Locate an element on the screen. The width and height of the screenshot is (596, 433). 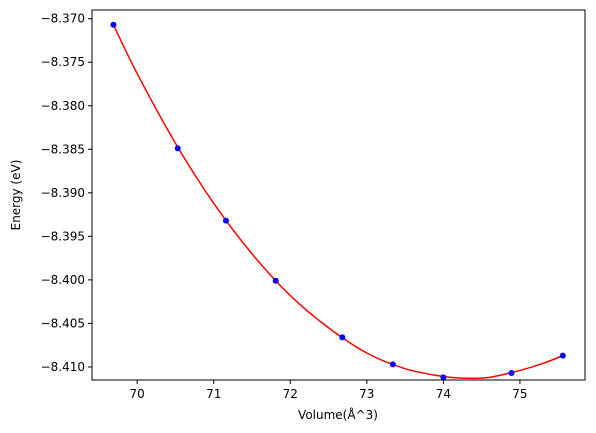
y-tick-label: −8.395 is located at coordinates (63, 236).